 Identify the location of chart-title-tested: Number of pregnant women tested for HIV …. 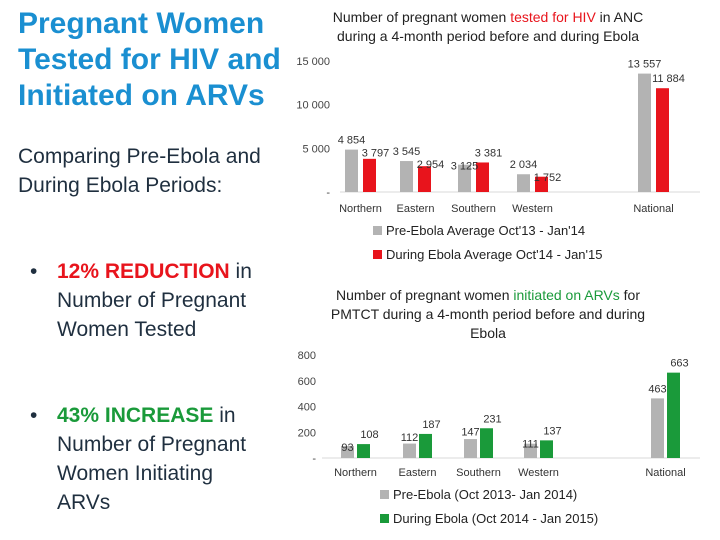
(488, 27).